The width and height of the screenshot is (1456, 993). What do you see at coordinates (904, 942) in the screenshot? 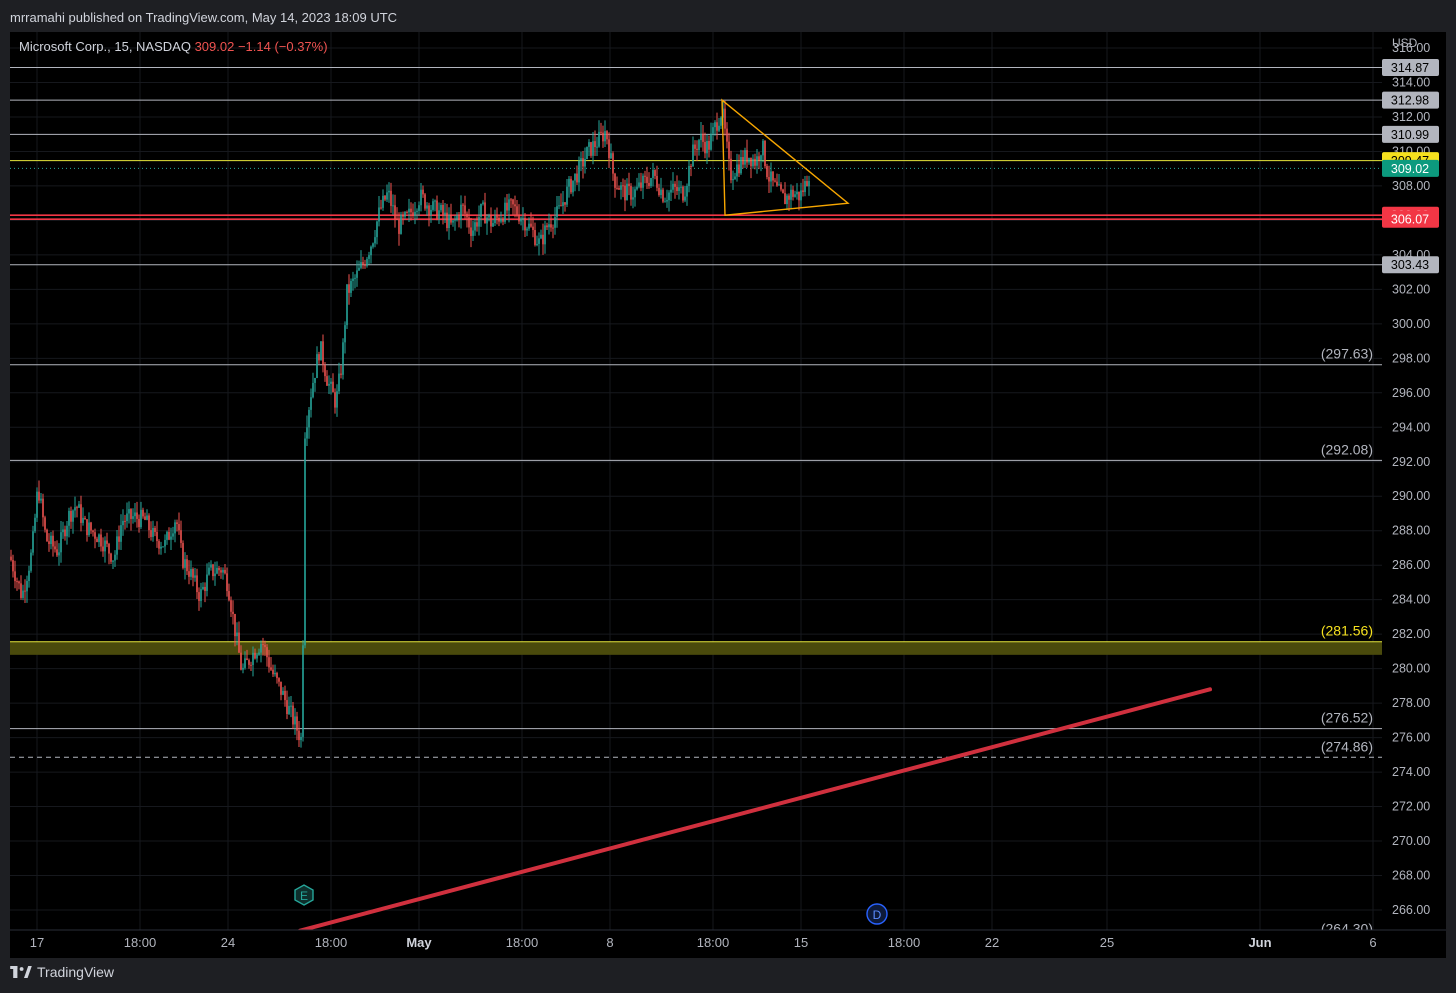
I see `time-tick: 18:00` at bounding box center [904, 942].